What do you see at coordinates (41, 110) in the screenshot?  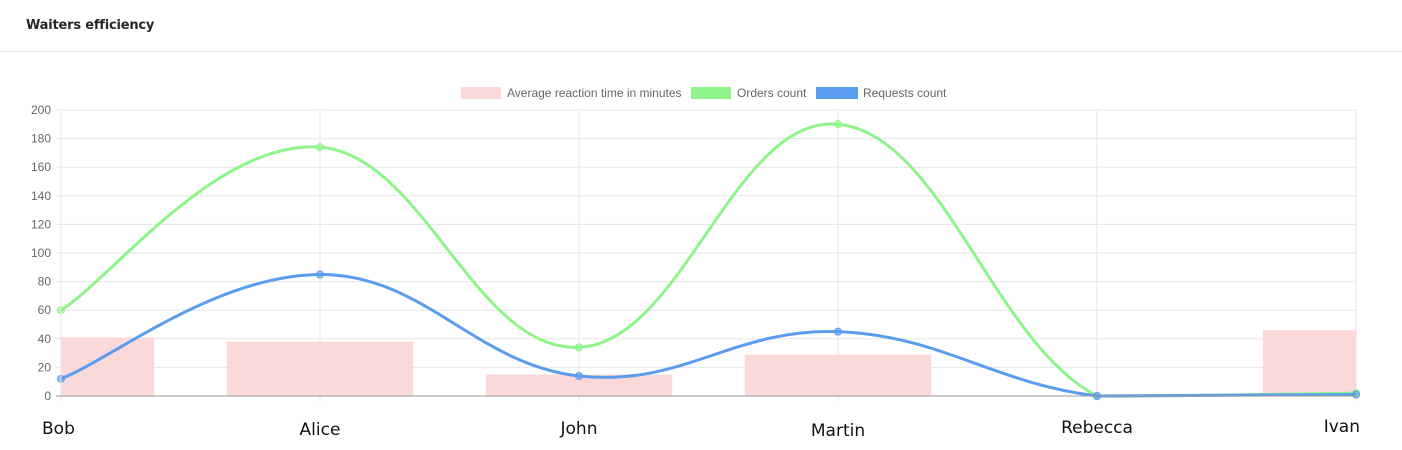 I see `y-tick-label: 200` at bounding box center [41, 110].